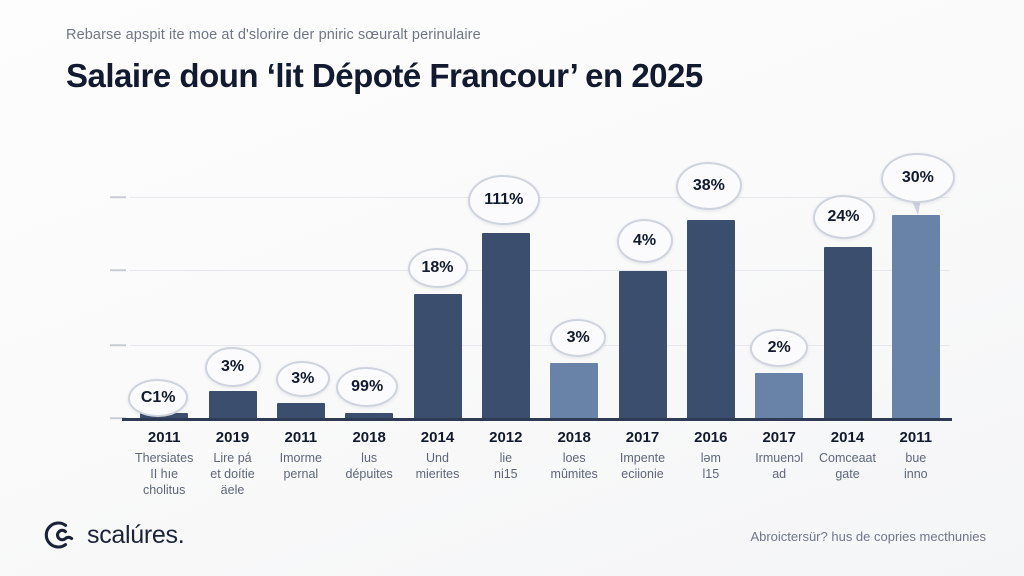 This screenshot has width=1024, height=576. I want to click on x-axis-group: 2011 bue inno, so click(916, 455).